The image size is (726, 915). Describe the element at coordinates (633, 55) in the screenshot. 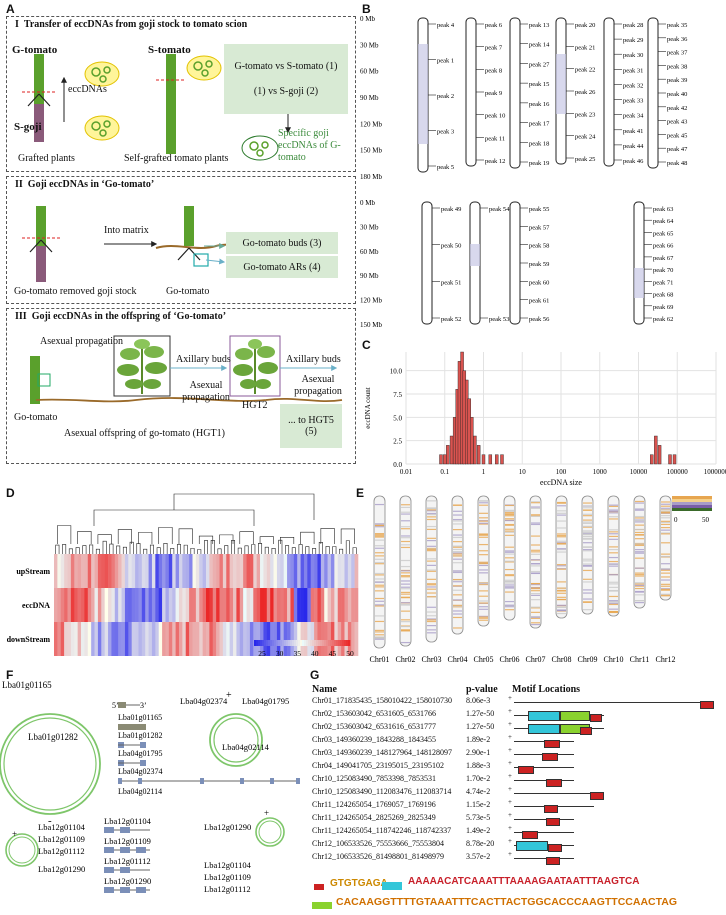

I see `peak-label: peak 30` at that location.